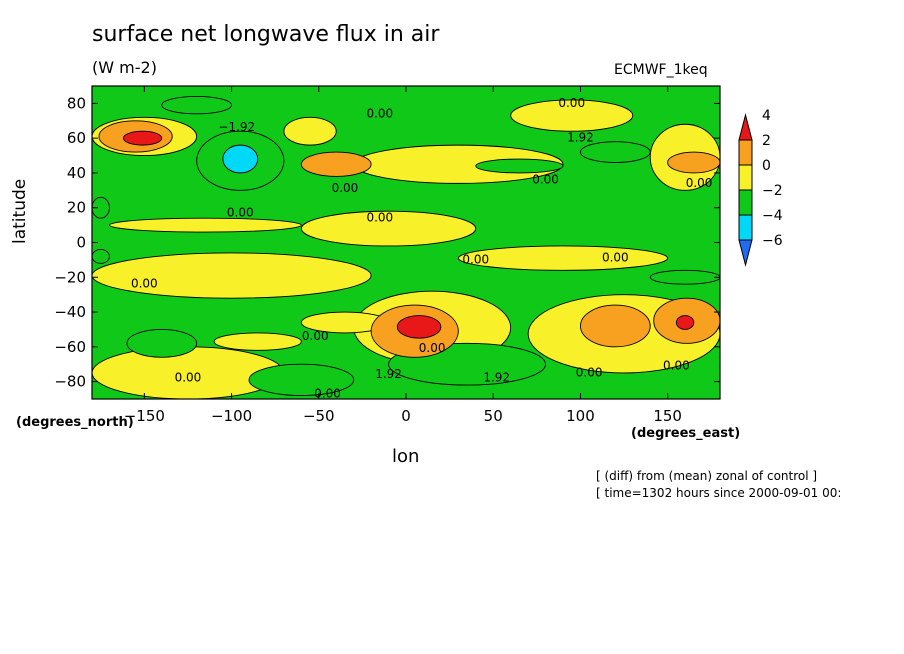  Describe the element at coordinates (70, 347) in the screenshot. I see `y-tick-label: −60` at that location.